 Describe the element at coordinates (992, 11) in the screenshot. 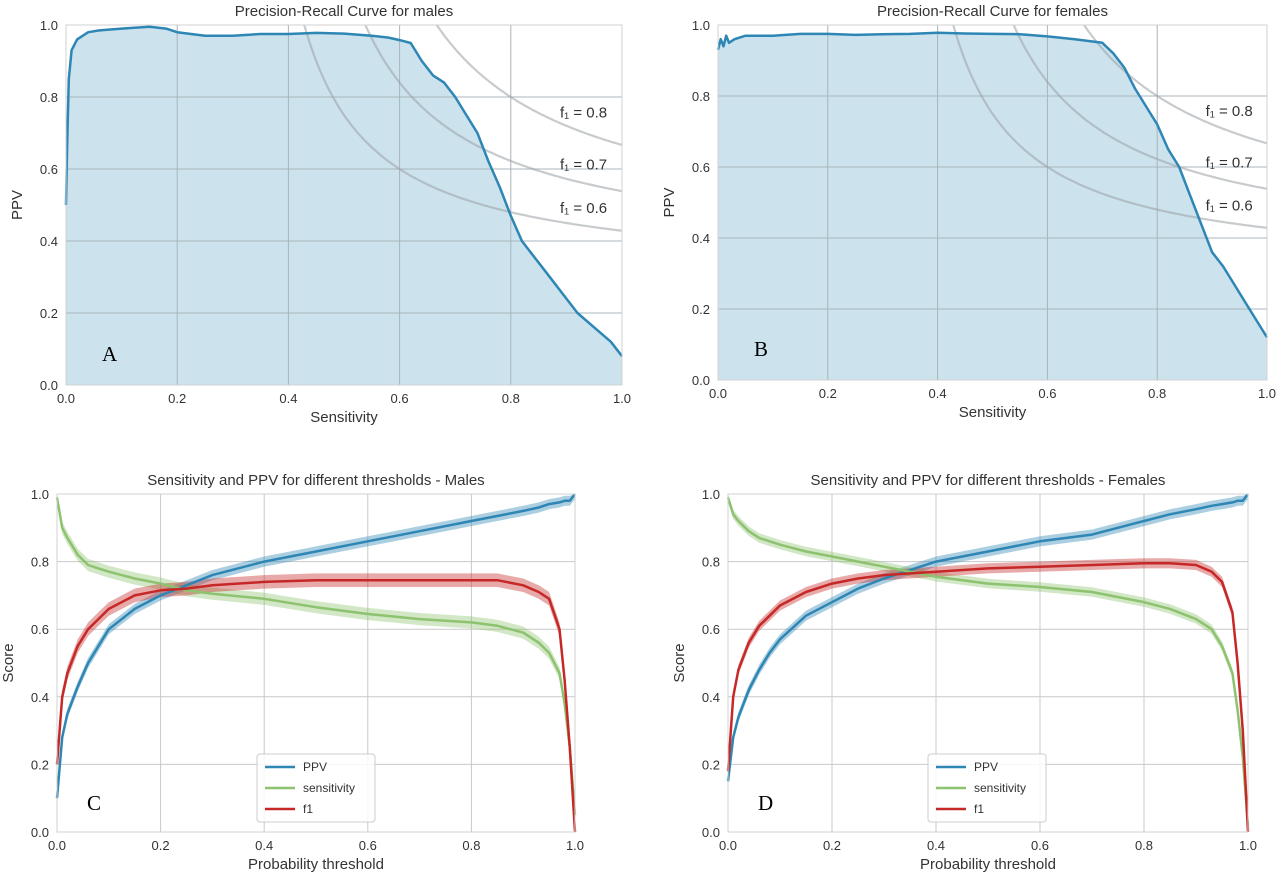

I see `chart-title: Precision-Recall Curve for females` at that location.